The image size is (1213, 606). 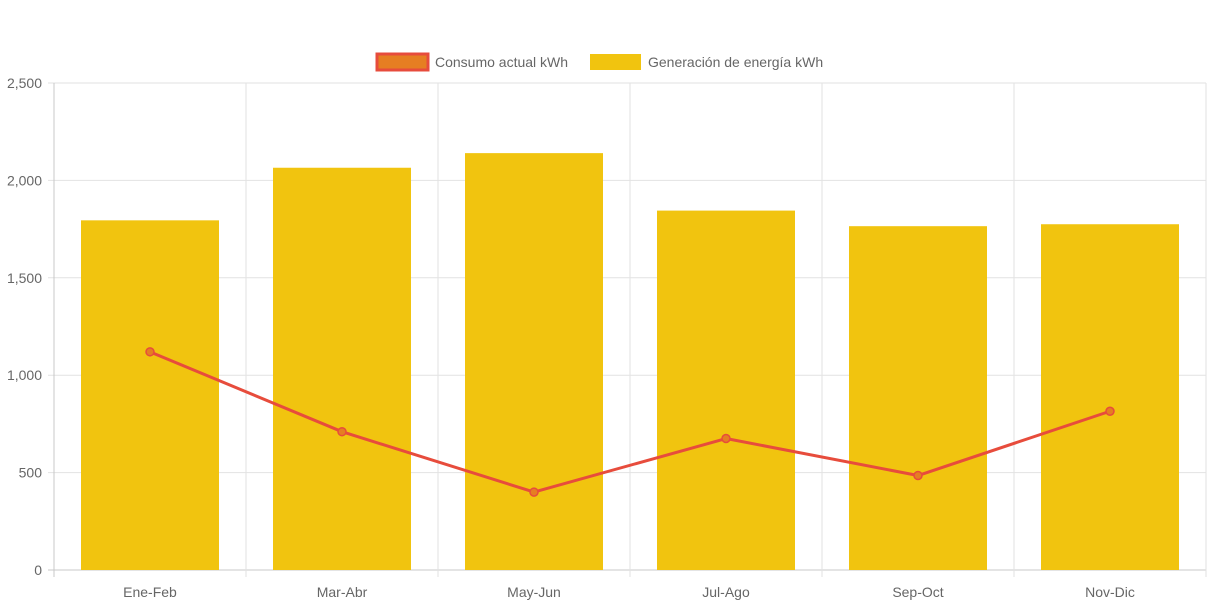 I want to click on x-tick-label: May-Jun, so click(x=534, y=592).